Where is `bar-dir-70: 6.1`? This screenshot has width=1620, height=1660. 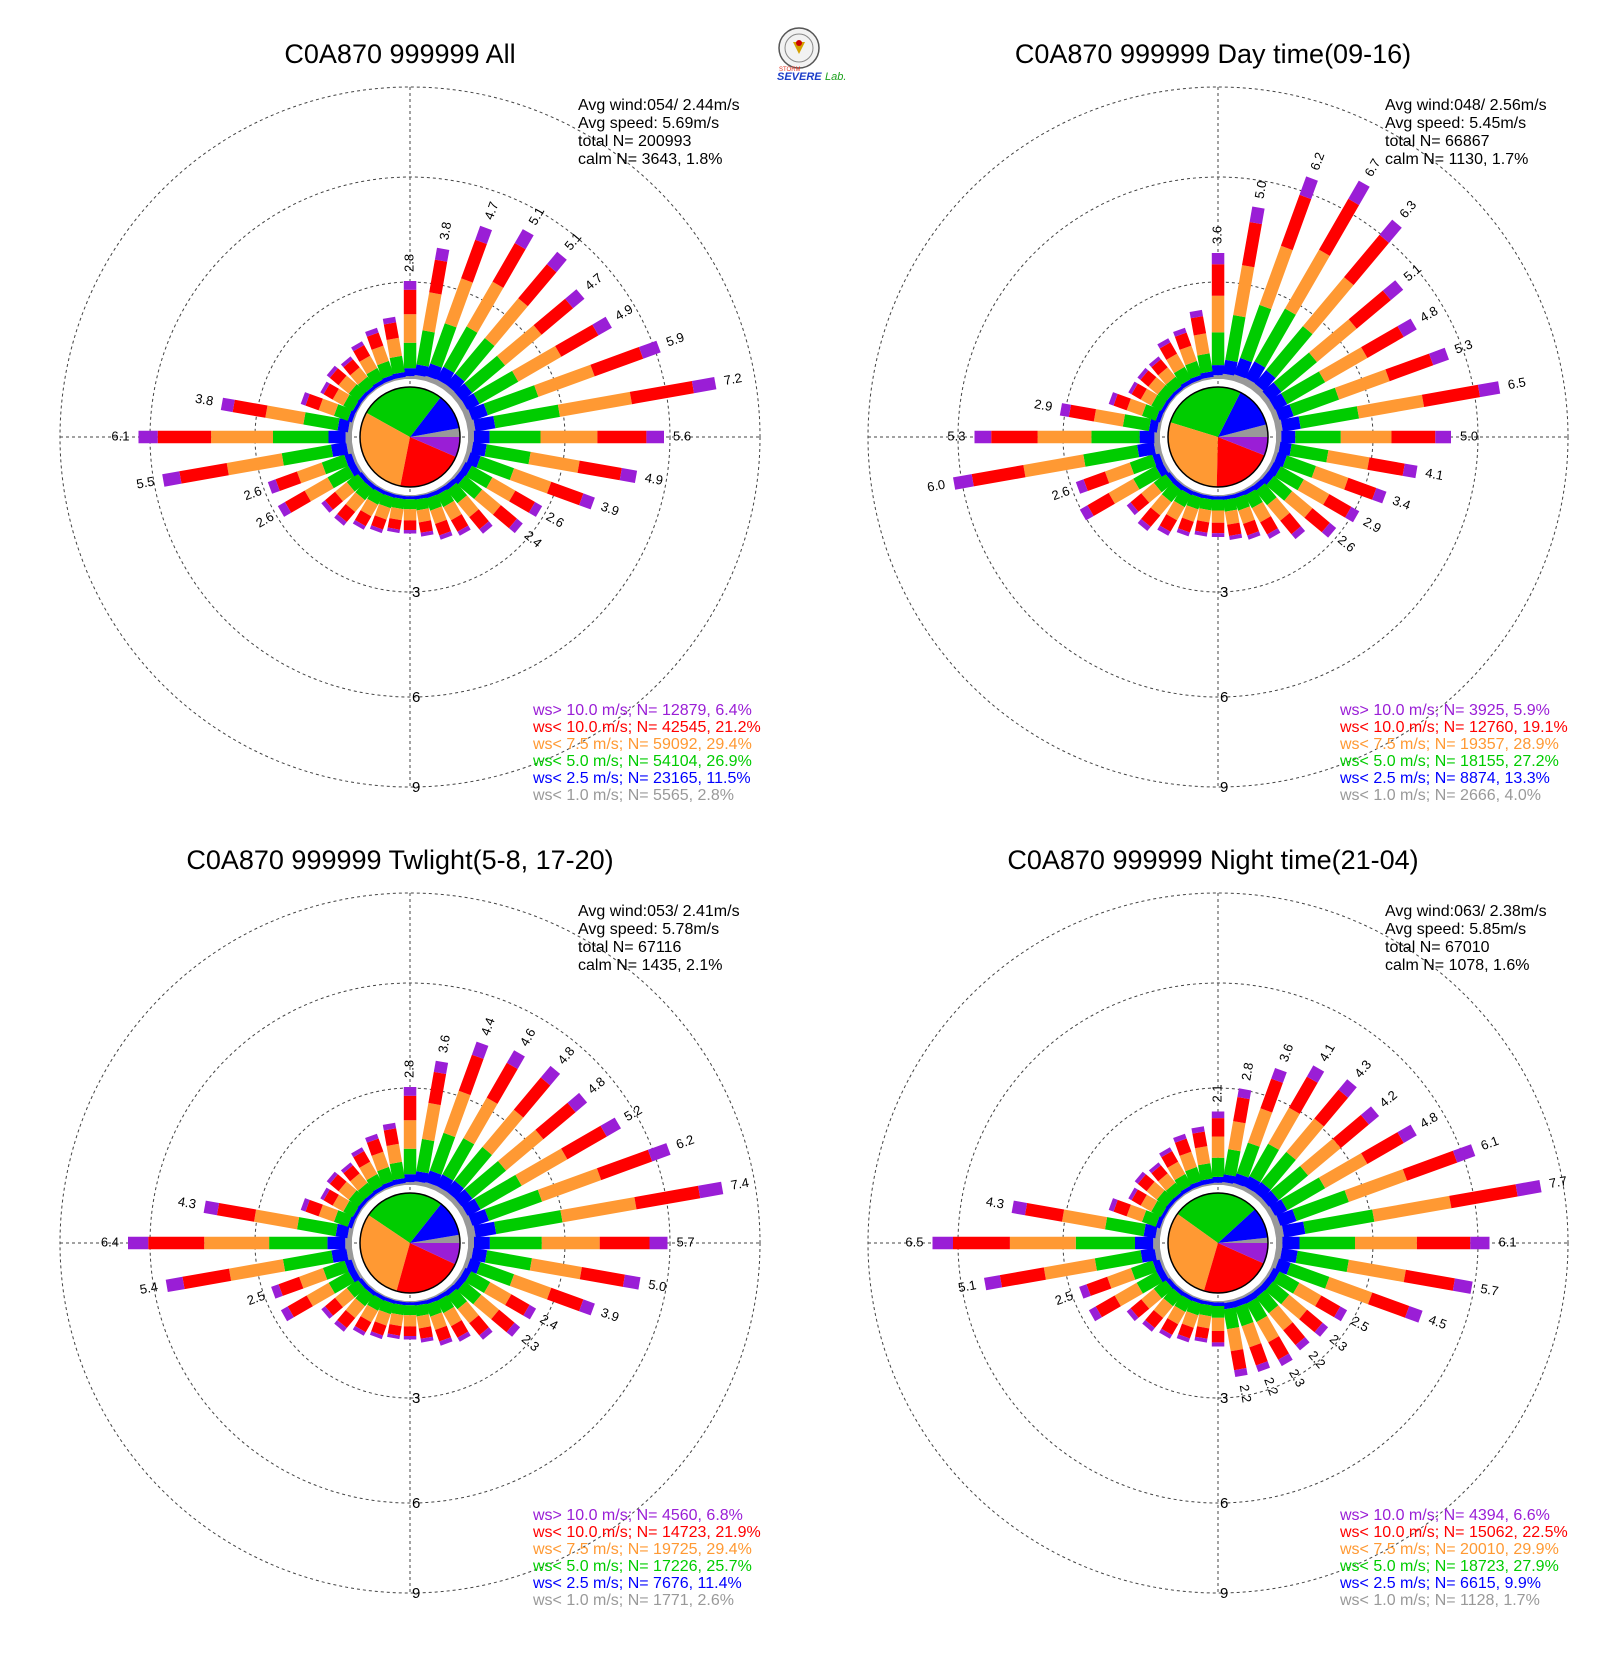
bar-dir-70: 6.1 is located at coordinates (1385, 1181).